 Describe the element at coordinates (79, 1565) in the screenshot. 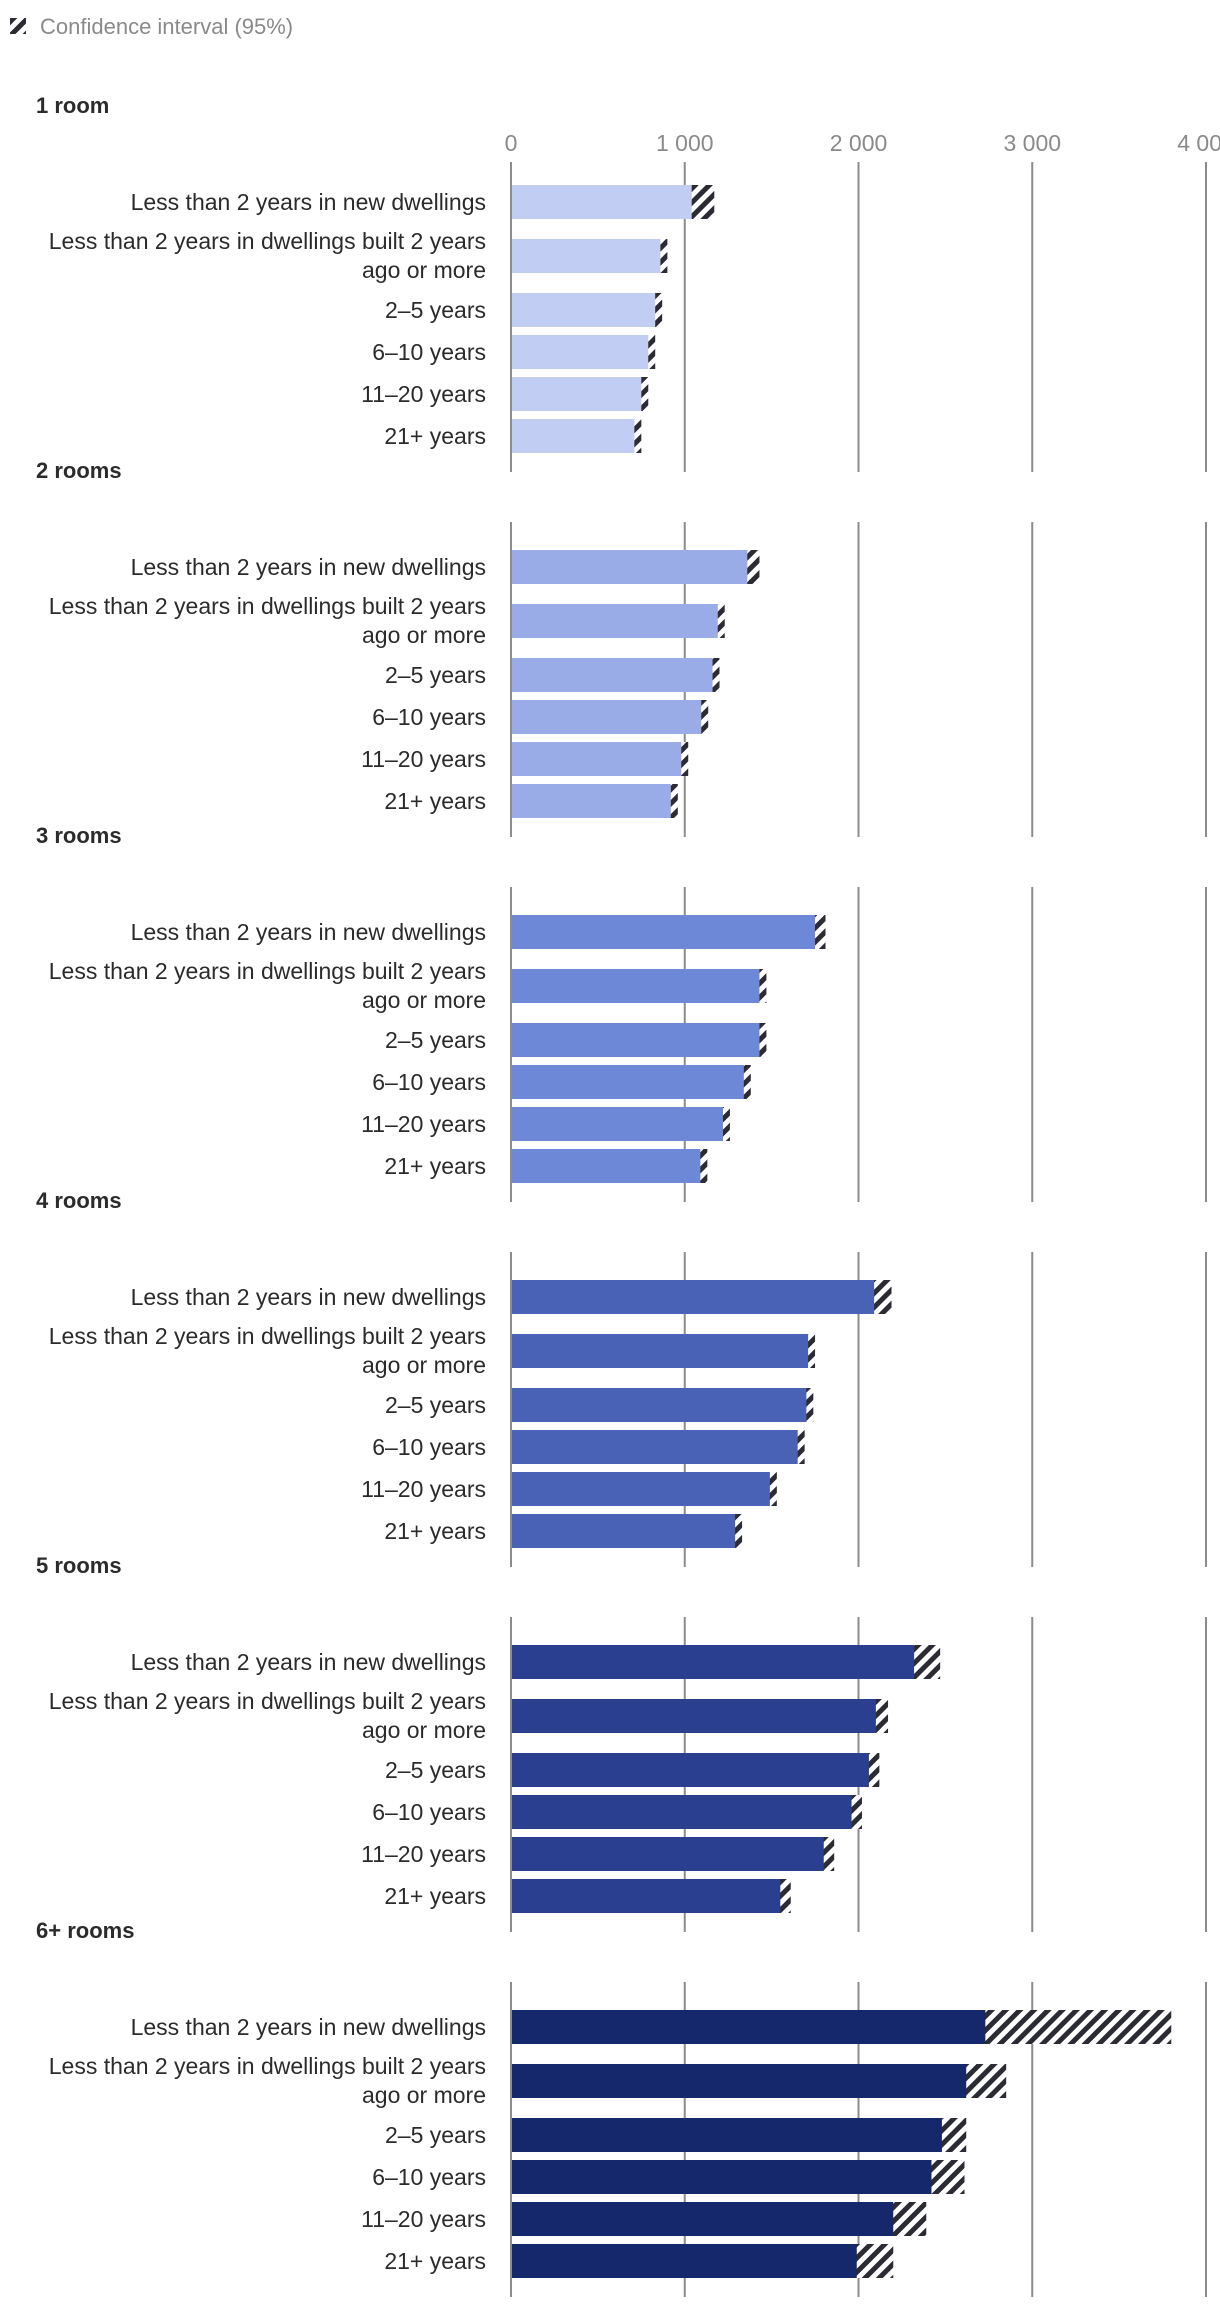

I see `panel-title: 5 rooms` at that location.